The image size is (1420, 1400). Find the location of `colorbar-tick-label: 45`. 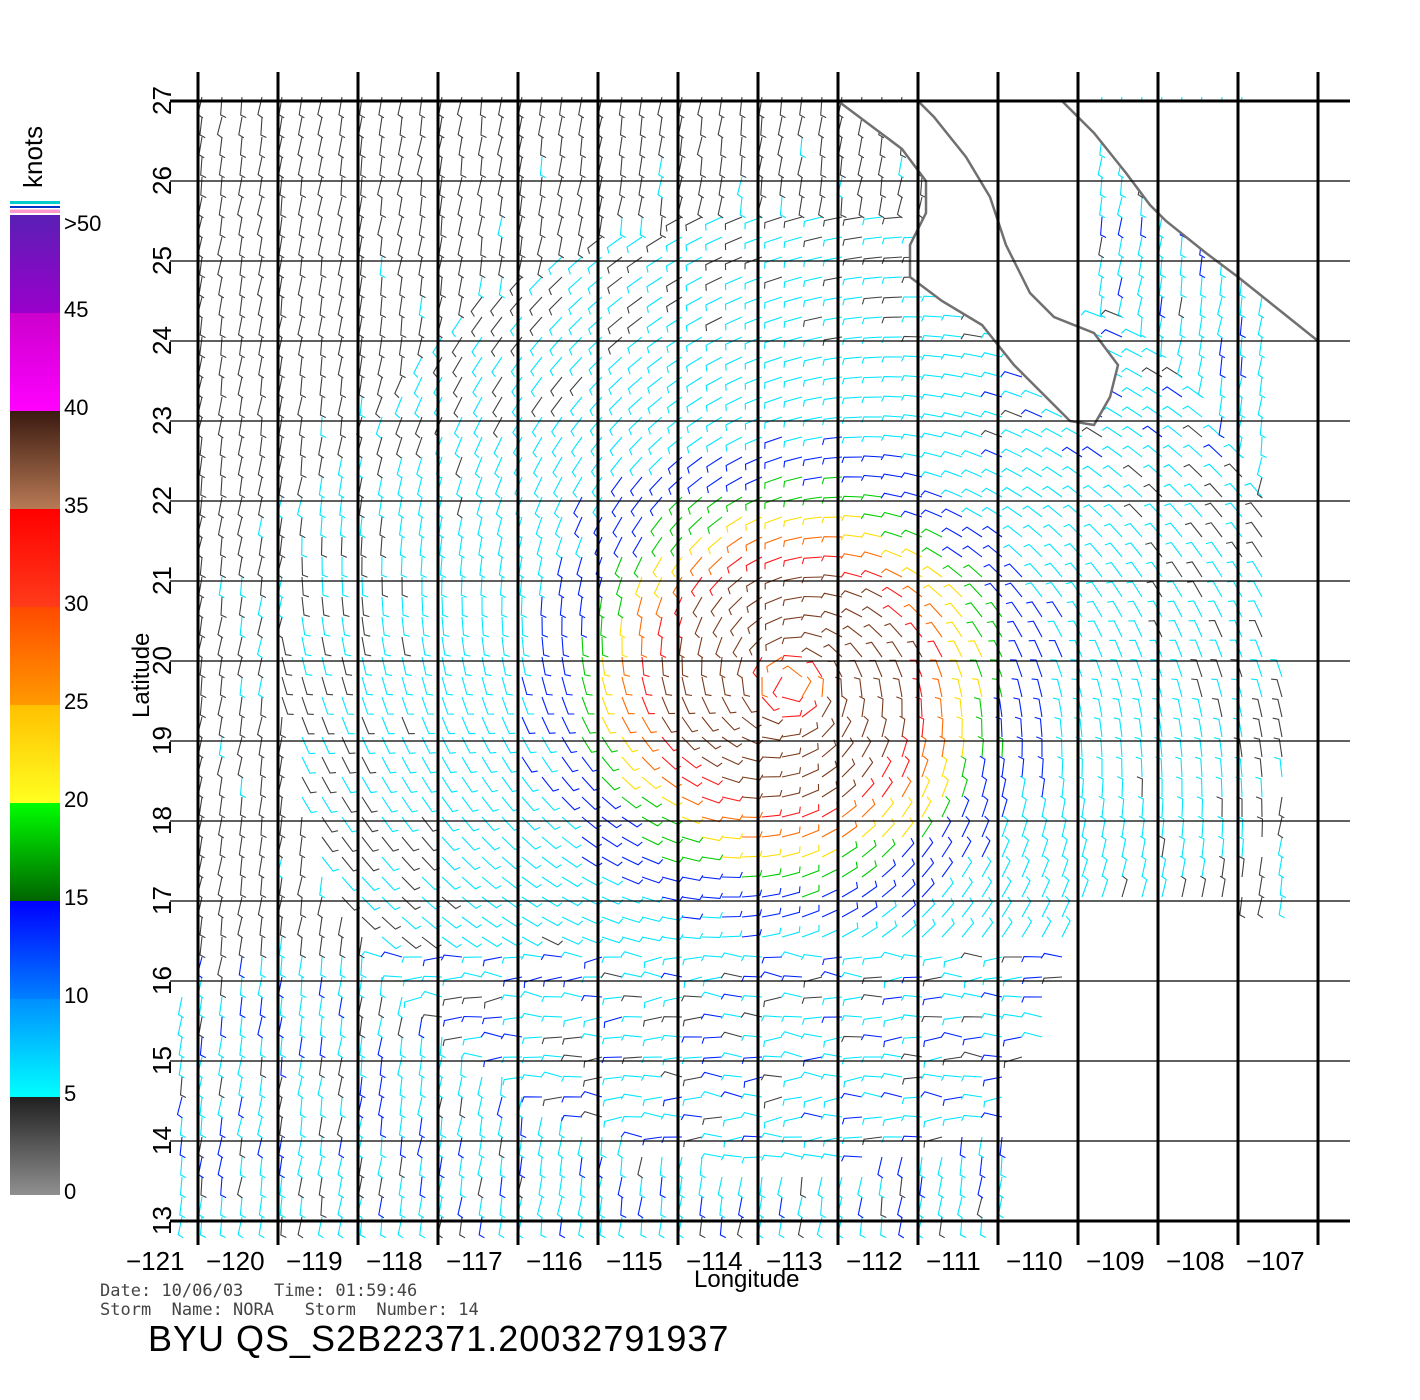

colorbar-tick-label: 45 is located at coordinates (76, 309).